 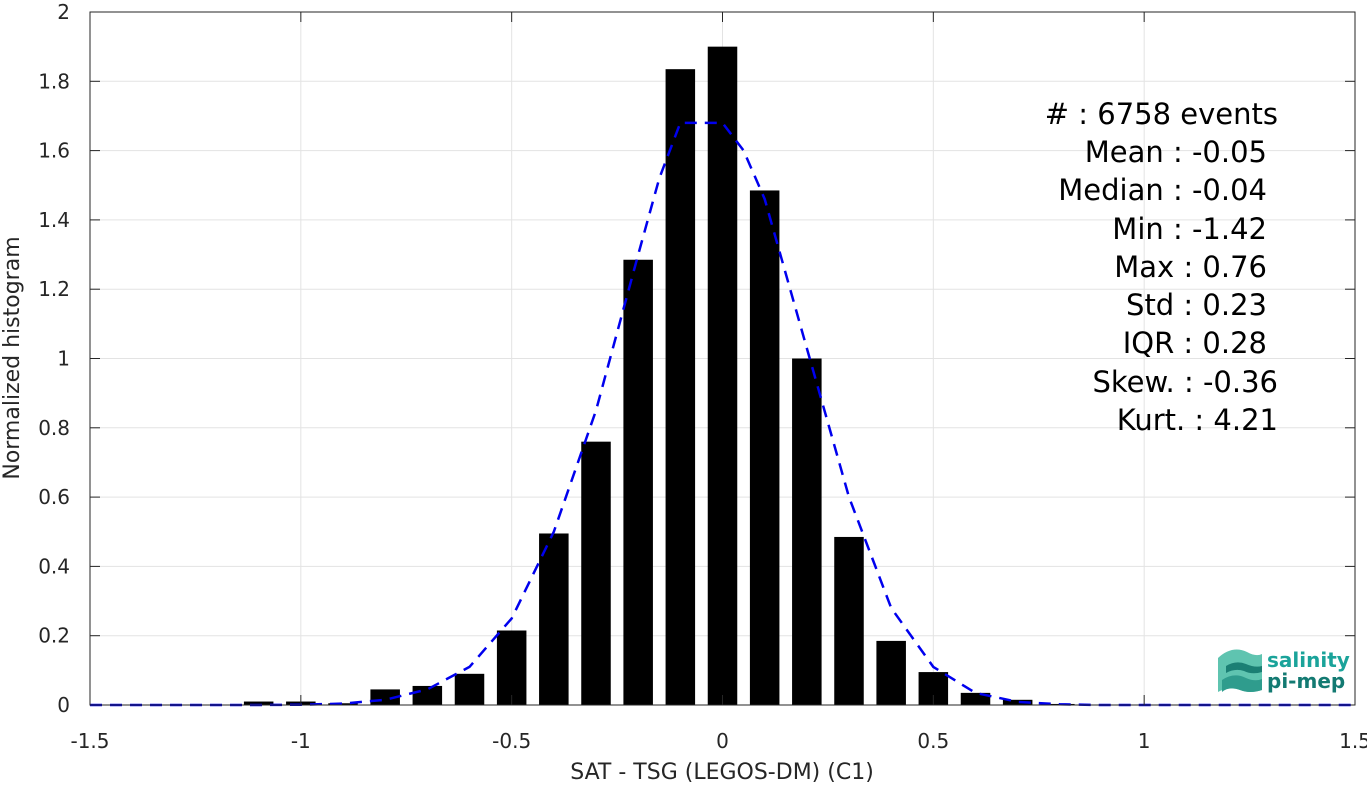 What do you see at coordinates (63, 12) in the screenshot?
I see `y-tick-label-10: 2` at bounding box center [63, 12].